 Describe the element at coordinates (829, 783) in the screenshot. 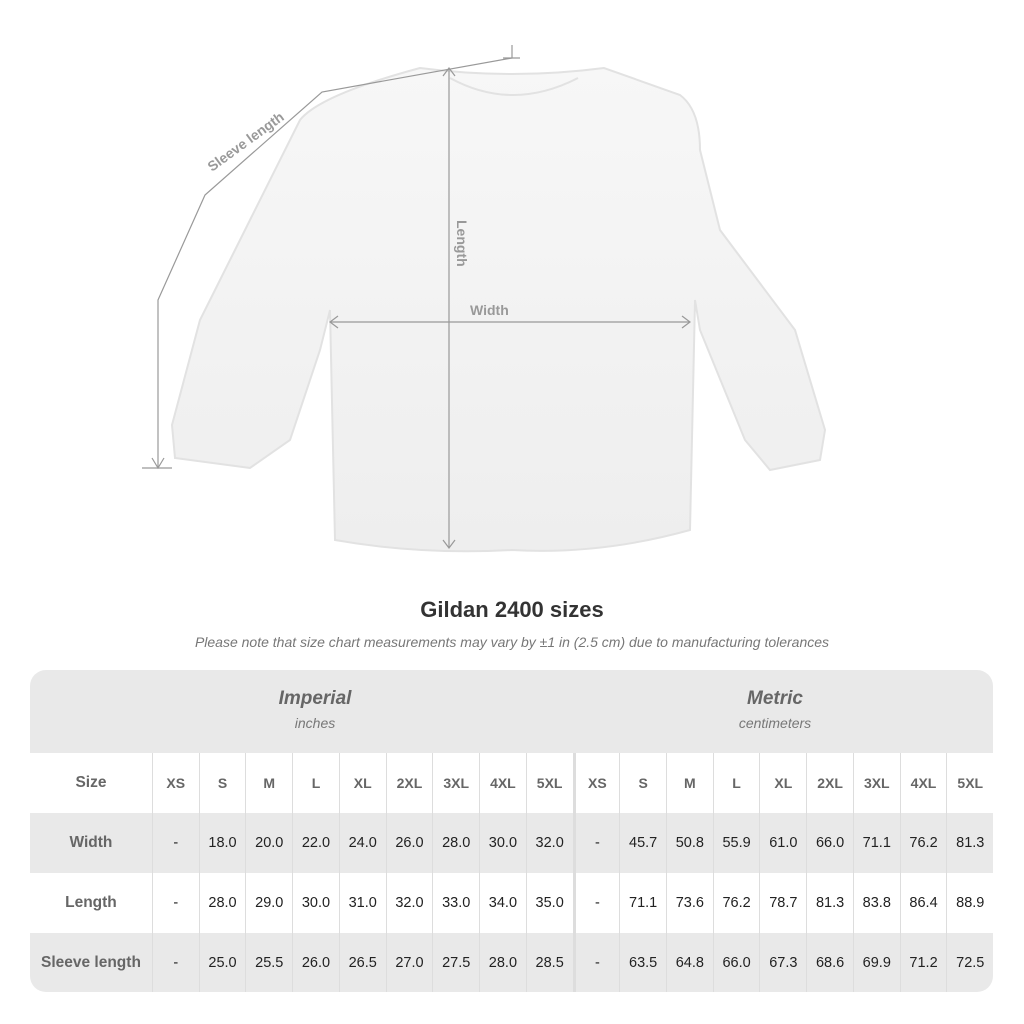

I see `metric-size-2xl: 2XL` at that location.